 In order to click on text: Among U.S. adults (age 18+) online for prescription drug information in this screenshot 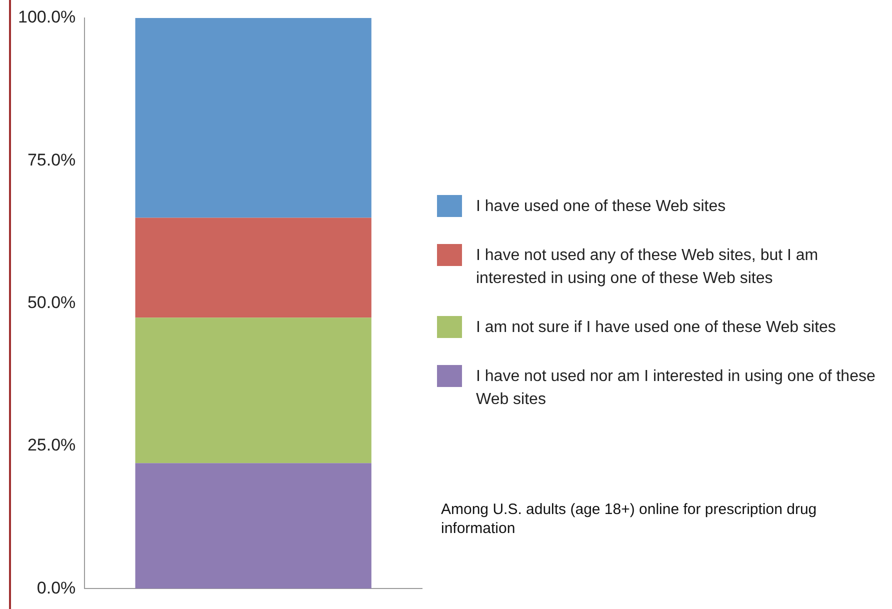, I will do `click(629, 519)`.